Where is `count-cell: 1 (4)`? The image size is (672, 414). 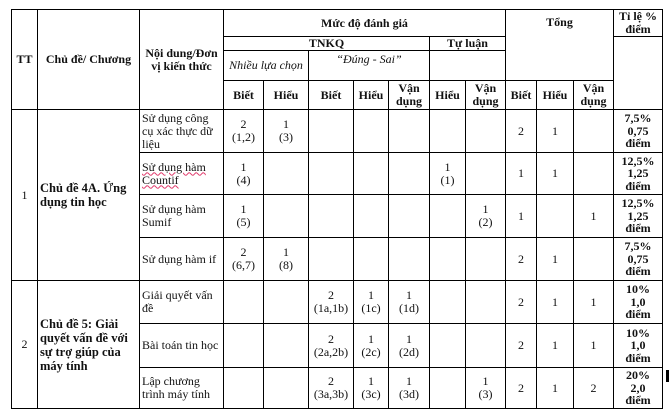
count-cell: 1 (4) is located at coordinates (243, 173).